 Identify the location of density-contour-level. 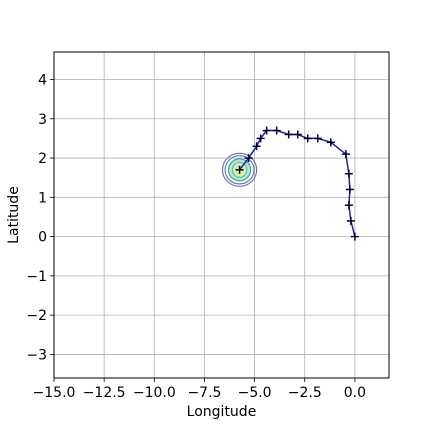
(239, 170).